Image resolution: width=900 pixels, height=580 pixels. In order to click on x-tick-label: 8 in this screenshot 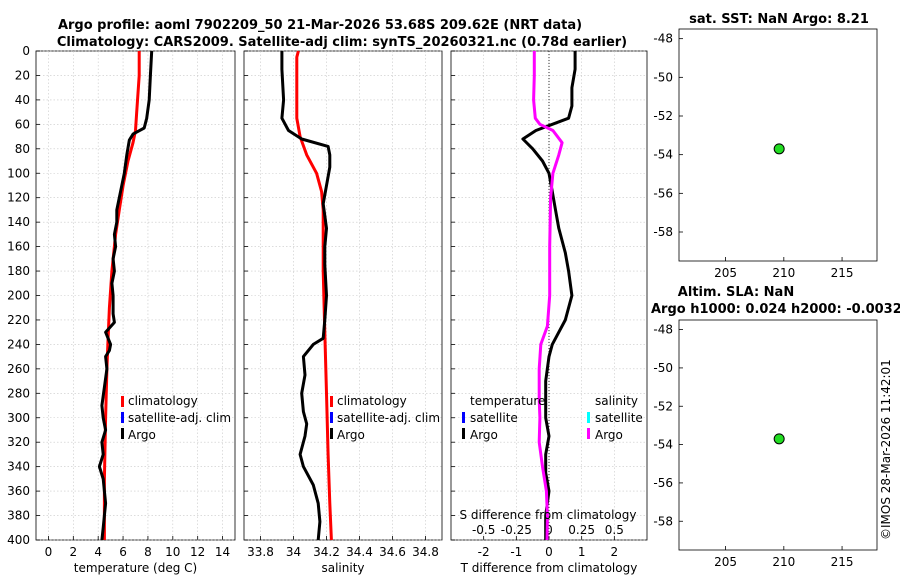, I will do `click(148, 552)`.